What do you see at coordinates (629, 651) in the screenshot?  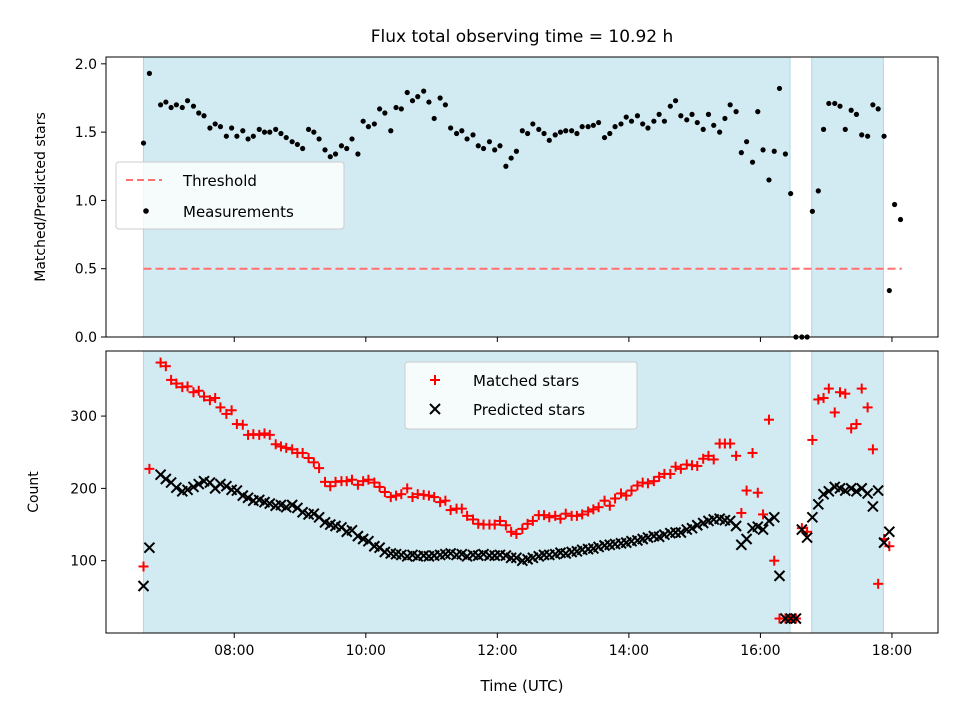 I see `x-tick-label: 14:00` at bounding box center [629, 651].